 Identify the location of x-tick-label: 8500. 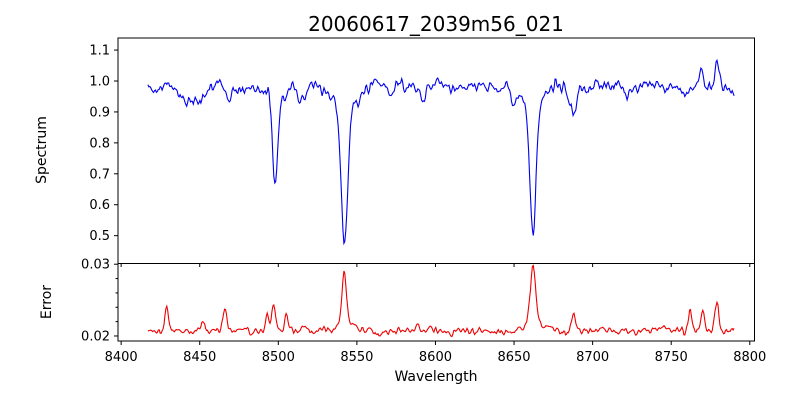
(278, 357).